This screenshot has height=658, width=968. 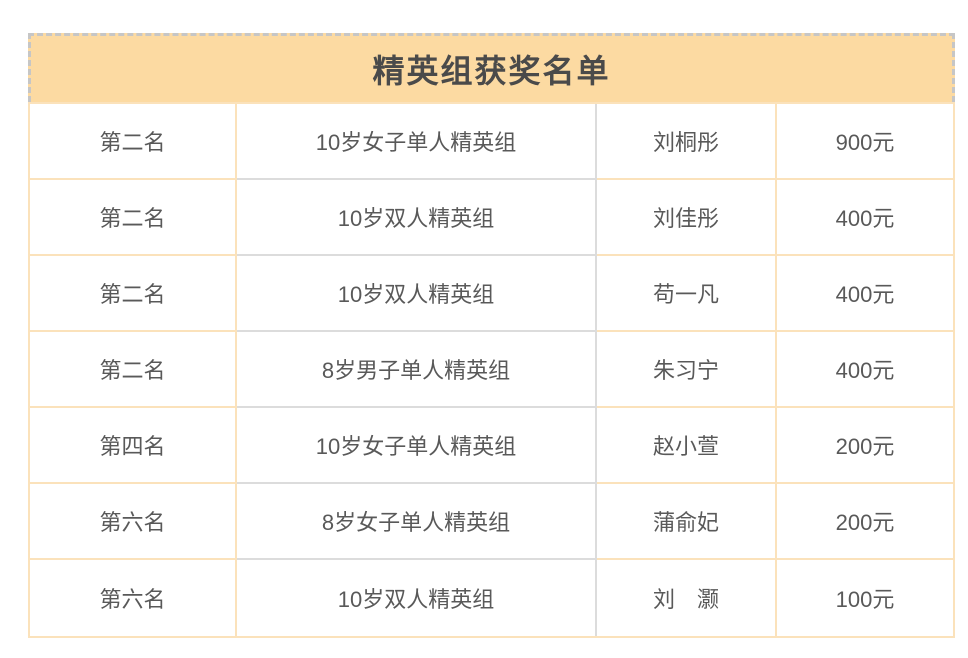 I want to click on table-row: 第二名 10岁女子单人精英组 刘桐彤 900元, so click(x=491, y=142).